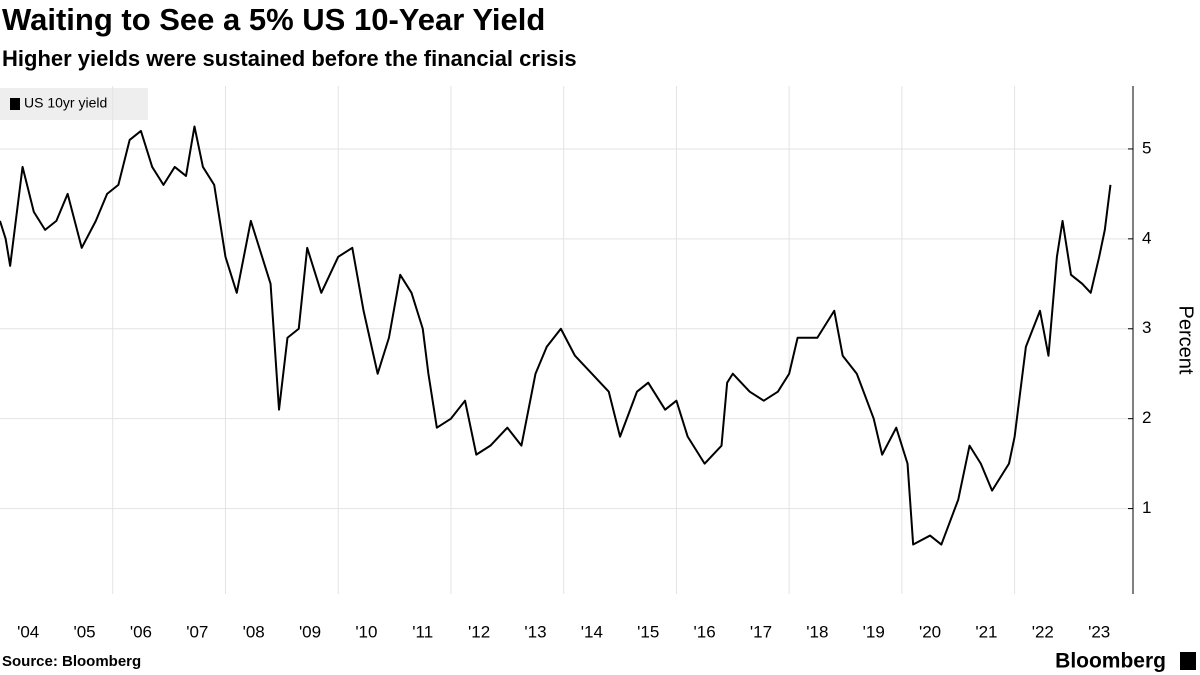 This screenshot has height=675, width=1200. What do you see at coordinates (65, 103) in the screenshot?
I see `legend-label: US 10yr yield` at bounding box center [65, 103].